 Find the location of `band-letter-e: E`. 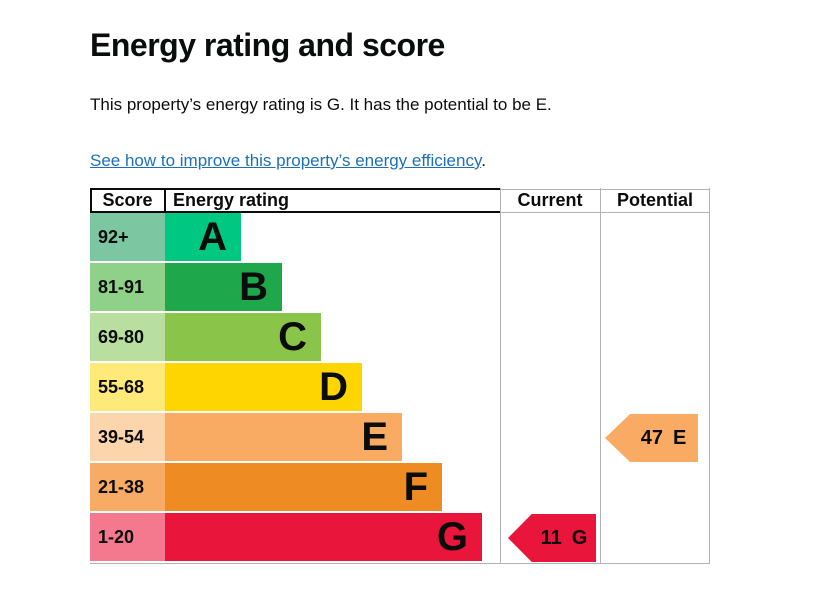

band-letter-e: E is located at coordinates (374, 437).